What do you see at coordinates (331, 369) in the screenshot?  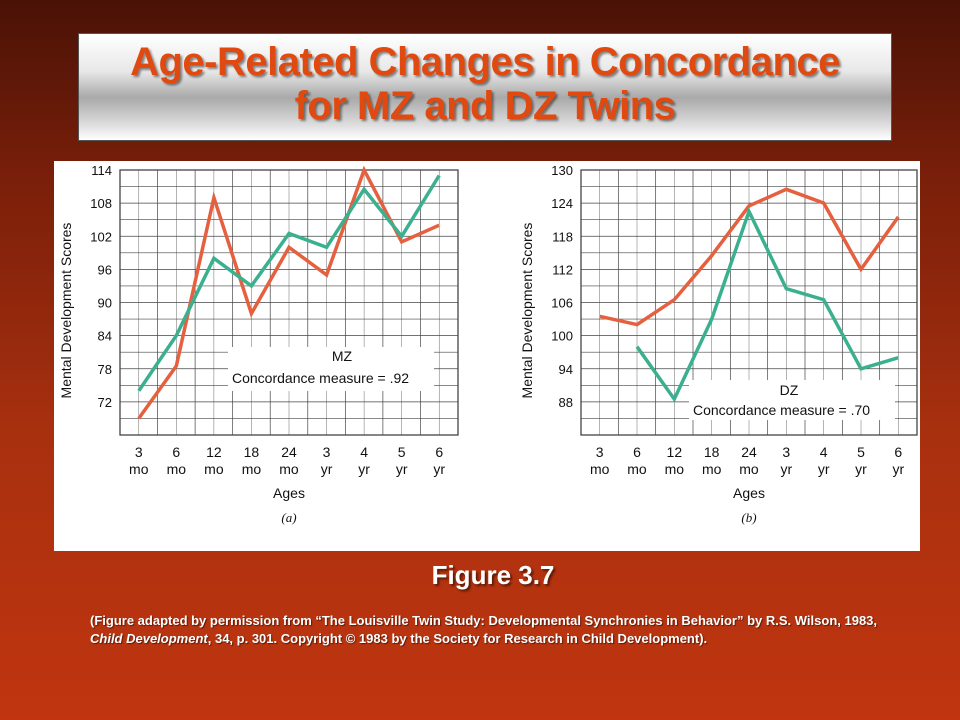 I see `chart-1-annotation-bg` at bounding box center [331, 369].